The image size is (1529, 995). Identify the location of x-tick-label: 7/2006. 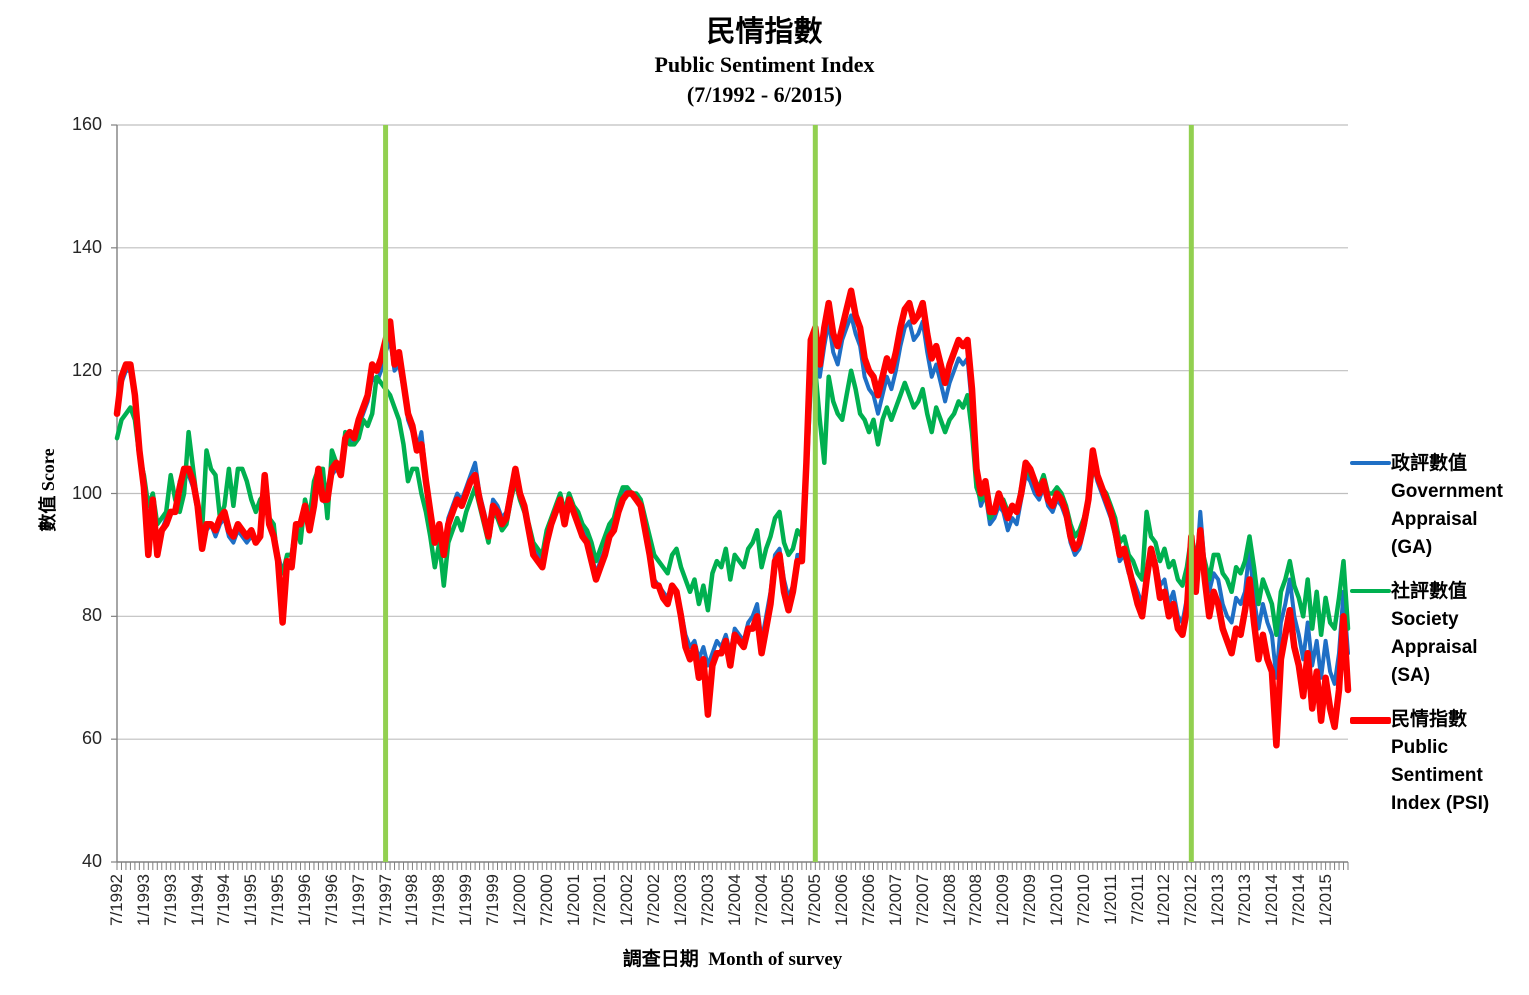
(869, 900).